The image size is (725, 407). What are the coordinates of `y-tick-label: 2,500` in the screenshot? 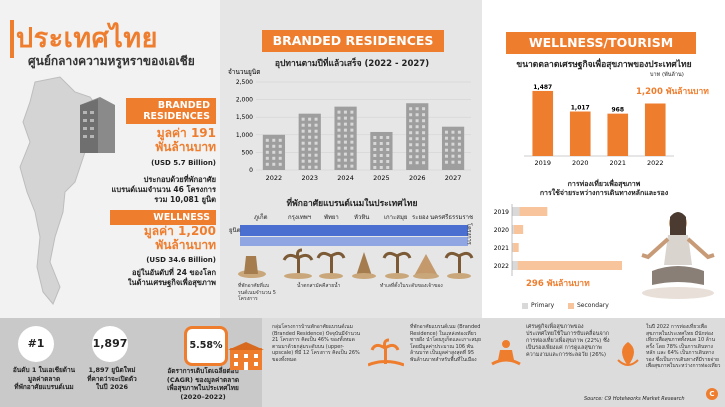 It's located at (244, 82).